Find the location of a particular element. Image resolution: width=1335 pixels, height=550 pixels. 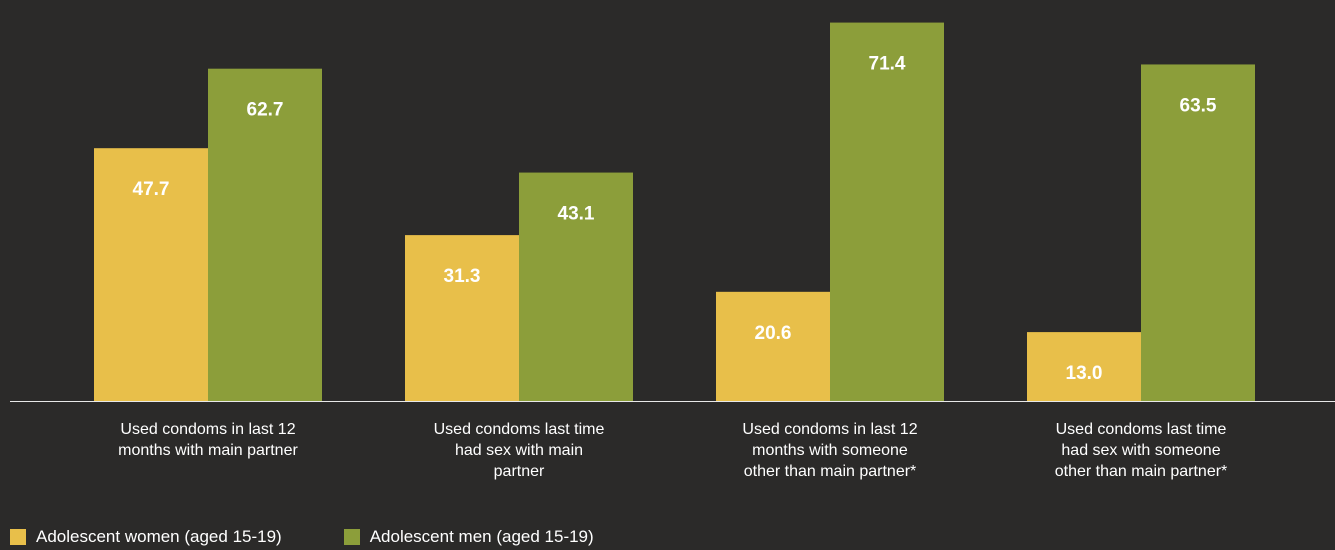

category-label-line: had sex with someone is located at coordinates (1140, 450).